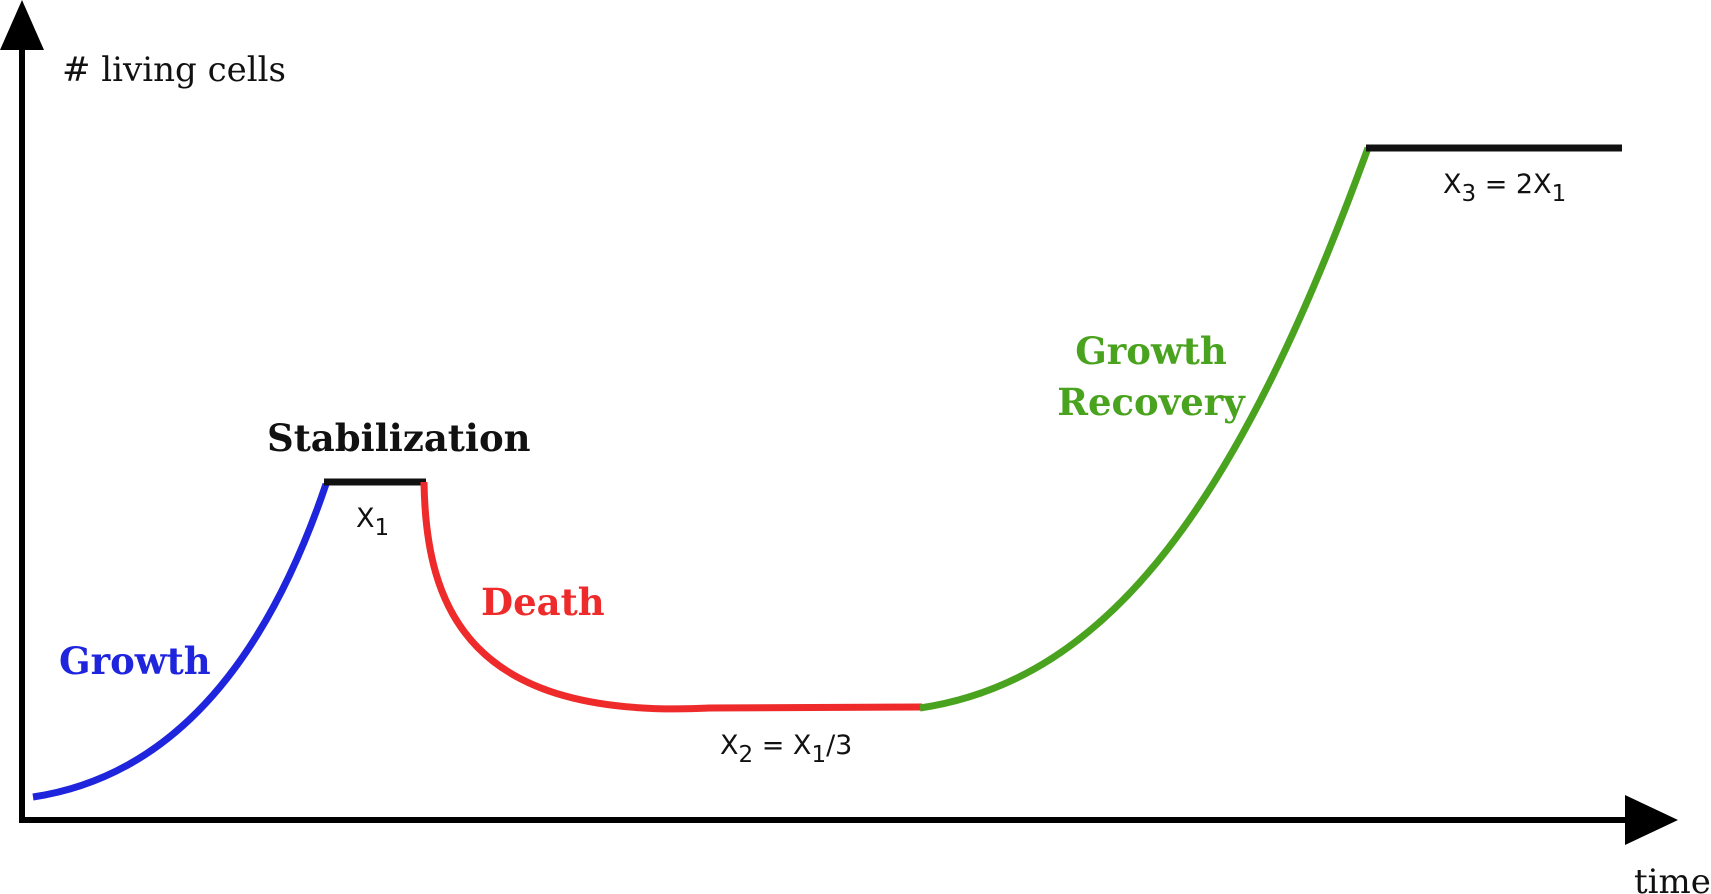  I want to click on x3-sub: 3, so click(1469, 194).